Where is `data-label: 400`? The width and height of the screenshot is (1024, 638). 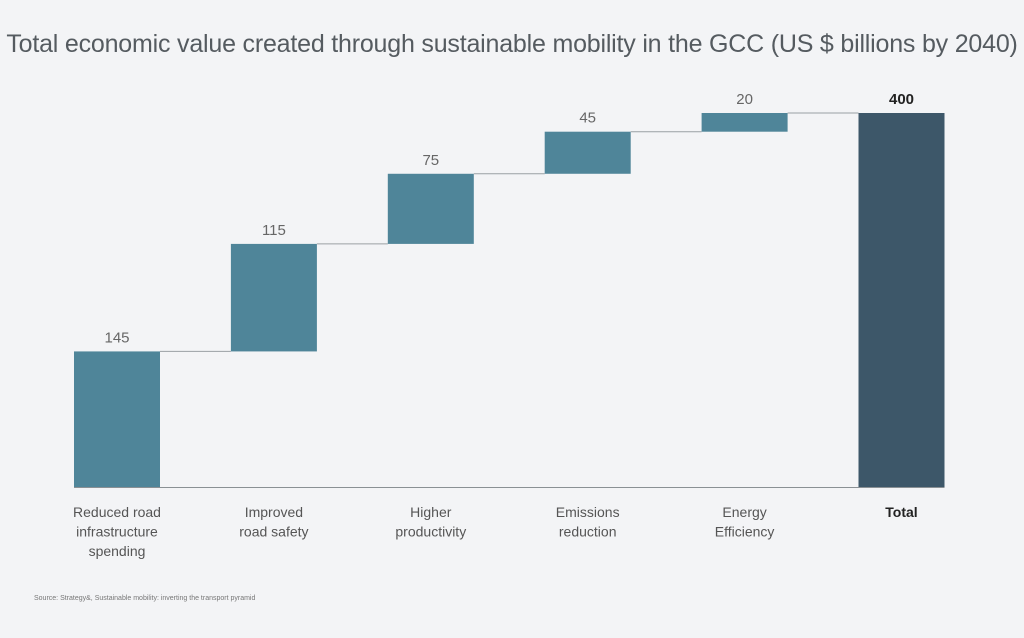 data-label: 400 is located at coordinates (901, 99).